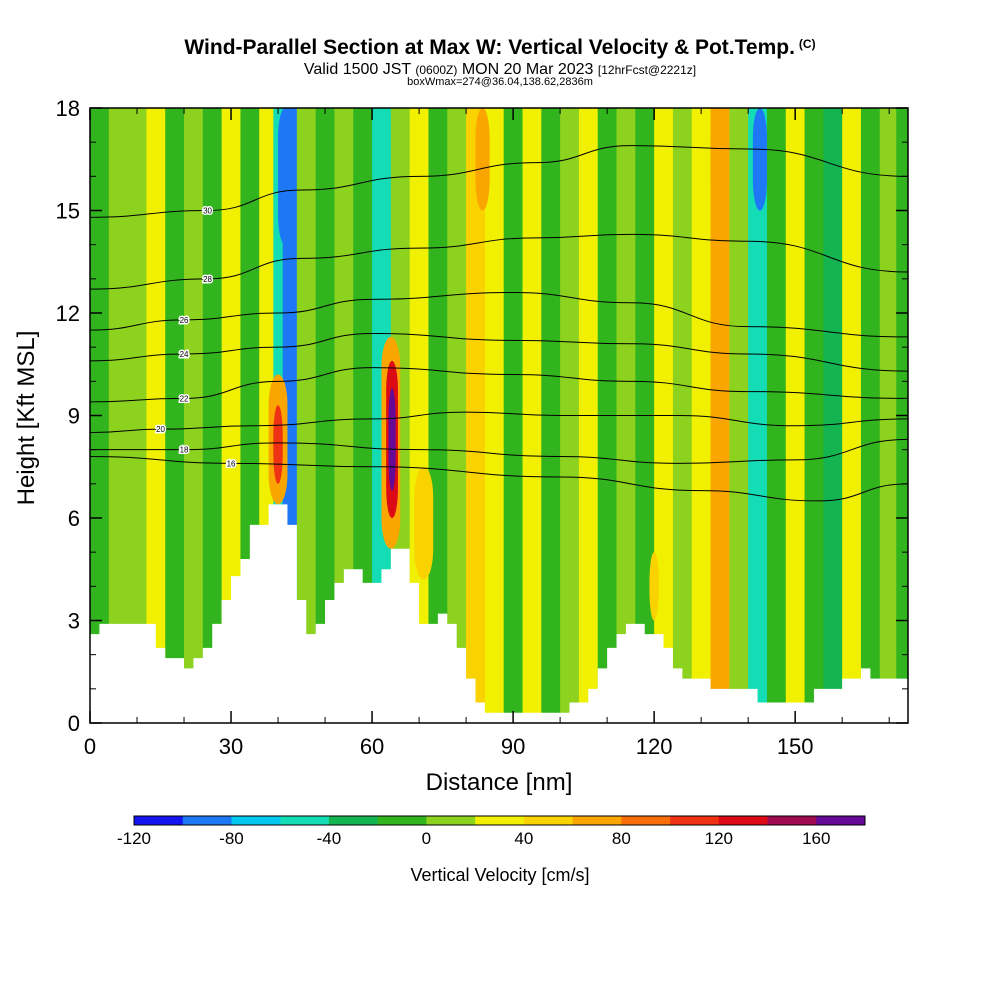 The height and width of the screenshot is (1000, 1000). What do you see at coordinates (160, 429) in the screenshot?
I see `contour-label: 20` at bounding box center [160, 429].